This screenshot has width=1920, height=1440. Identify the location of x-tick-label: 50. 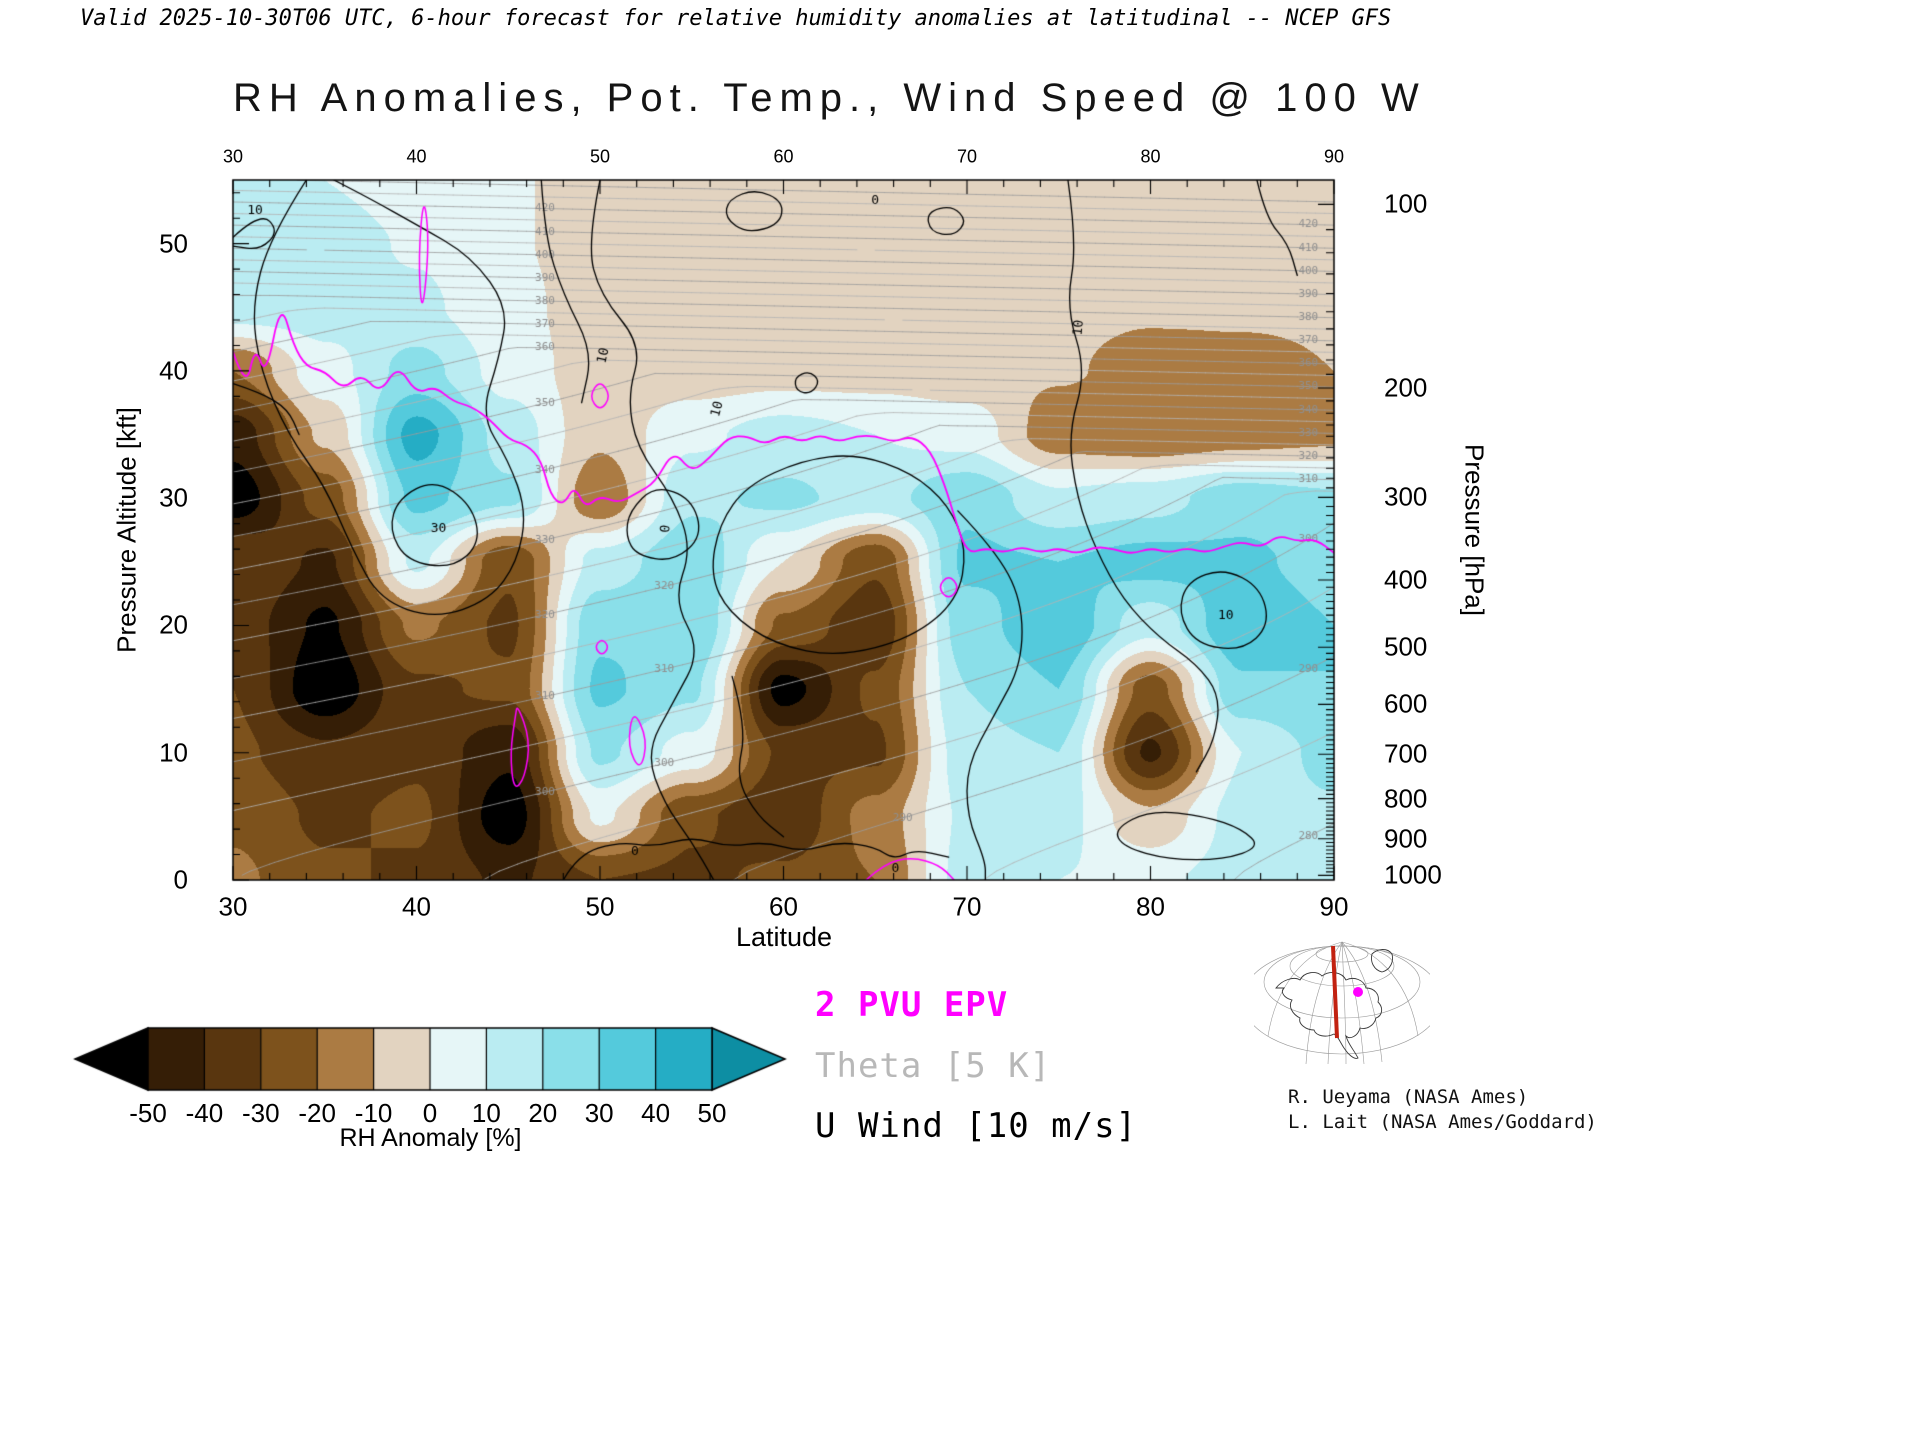
(600, 906).